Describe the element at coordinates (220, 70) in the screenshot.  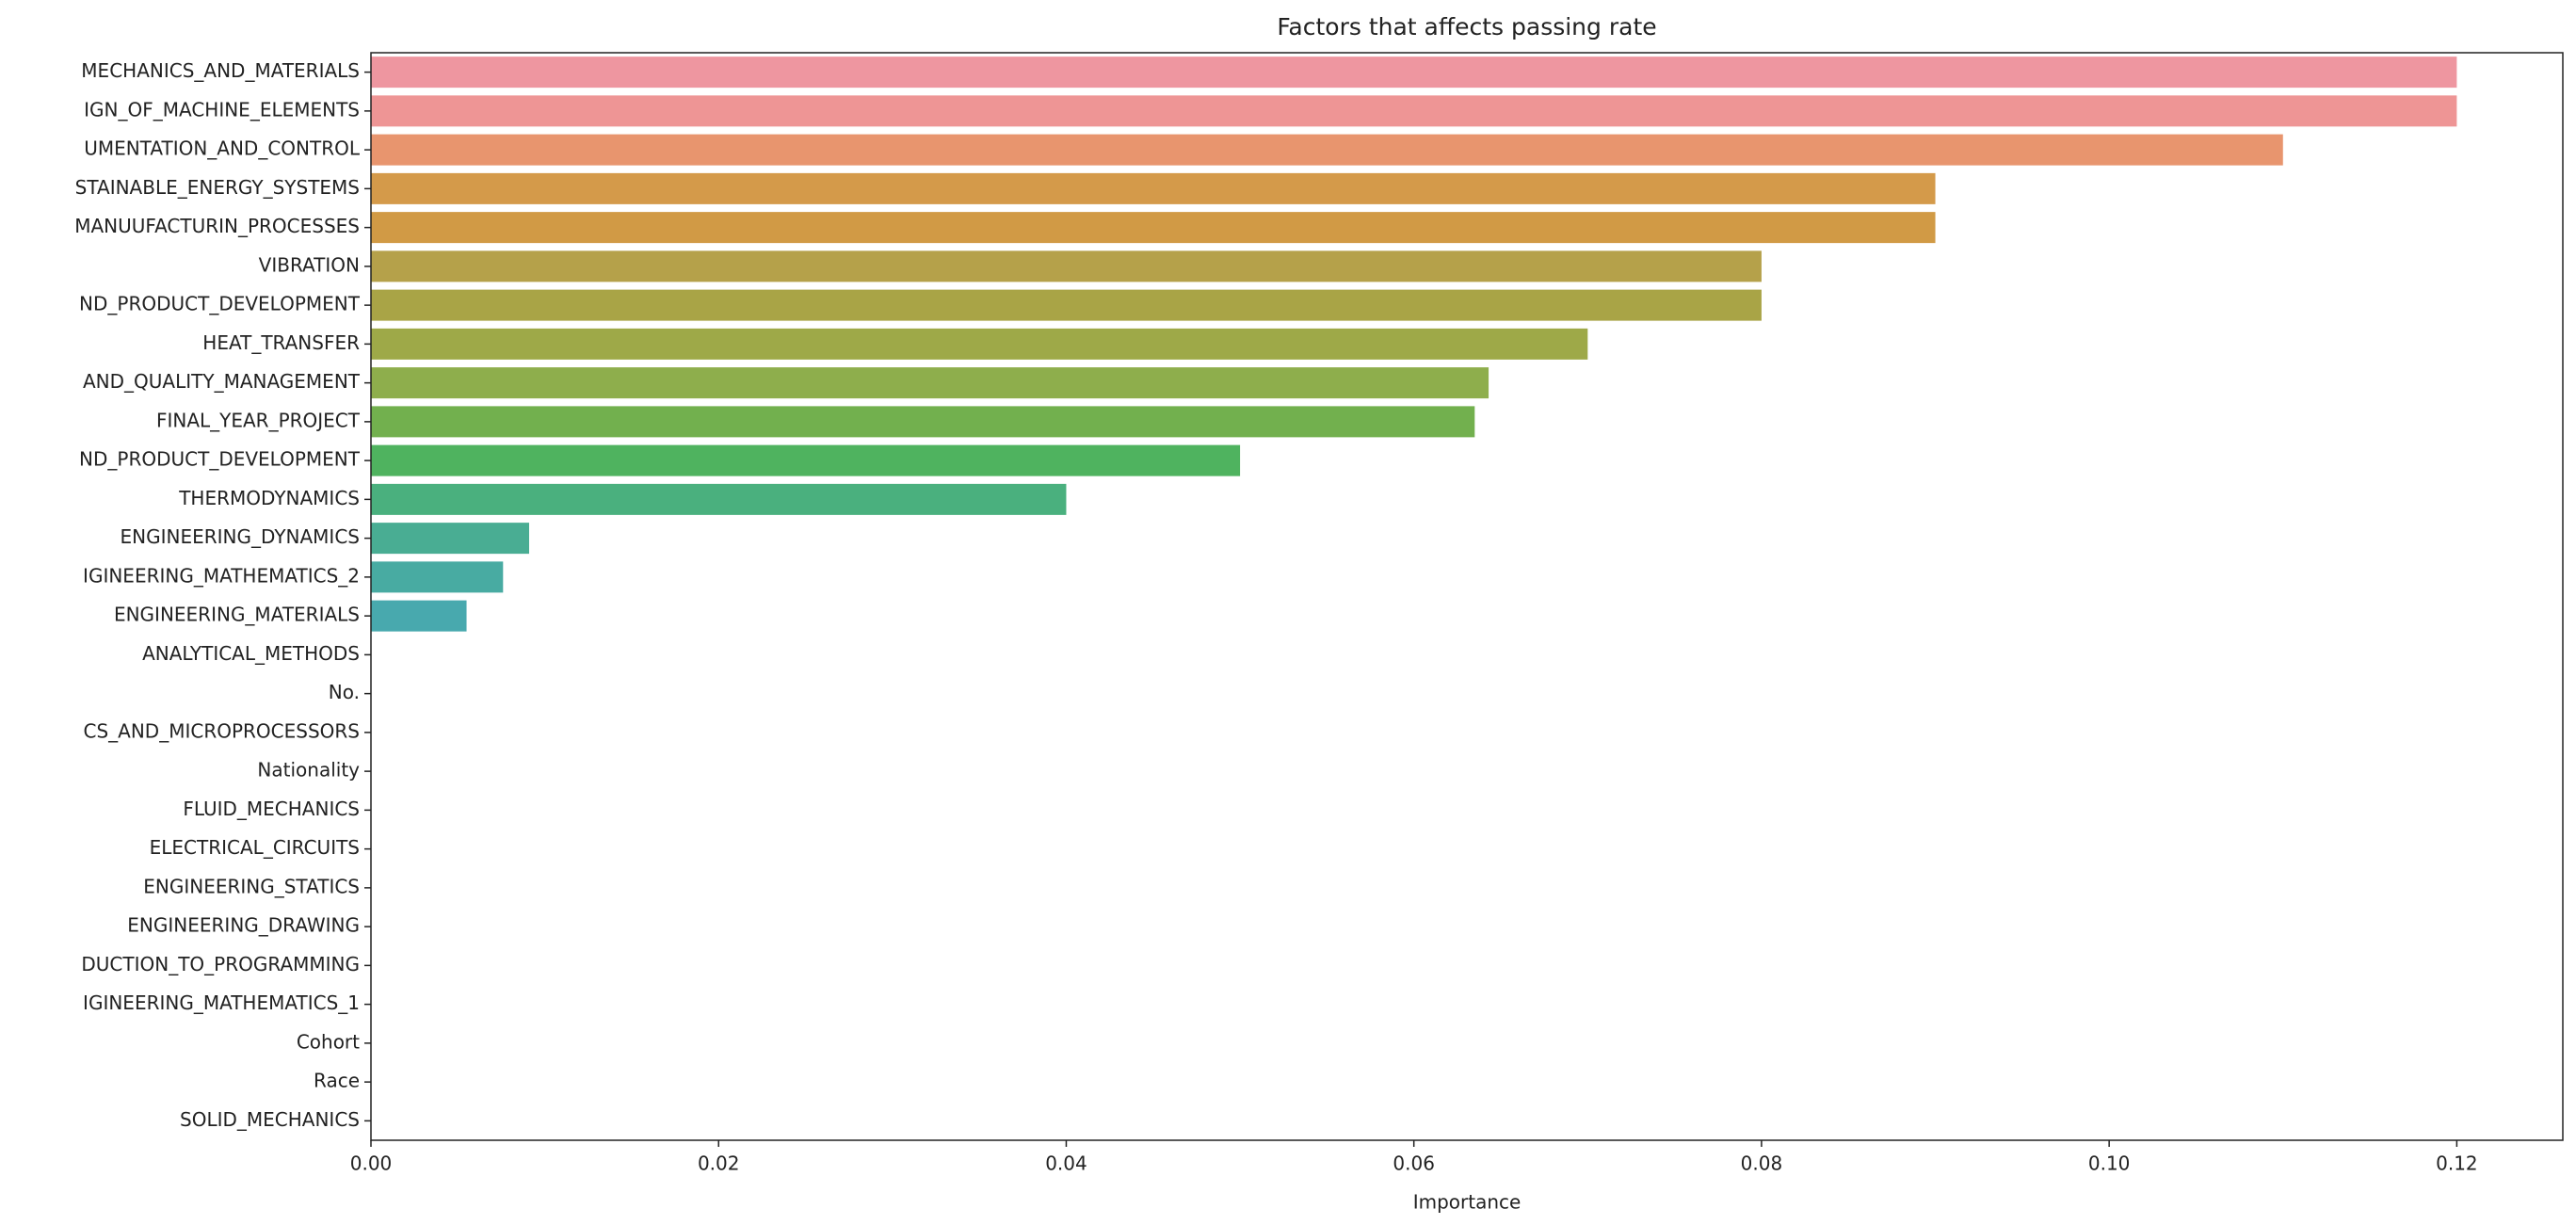
I see `y-tick-label: MECHANICS_AND_MATERIALS` at that location.